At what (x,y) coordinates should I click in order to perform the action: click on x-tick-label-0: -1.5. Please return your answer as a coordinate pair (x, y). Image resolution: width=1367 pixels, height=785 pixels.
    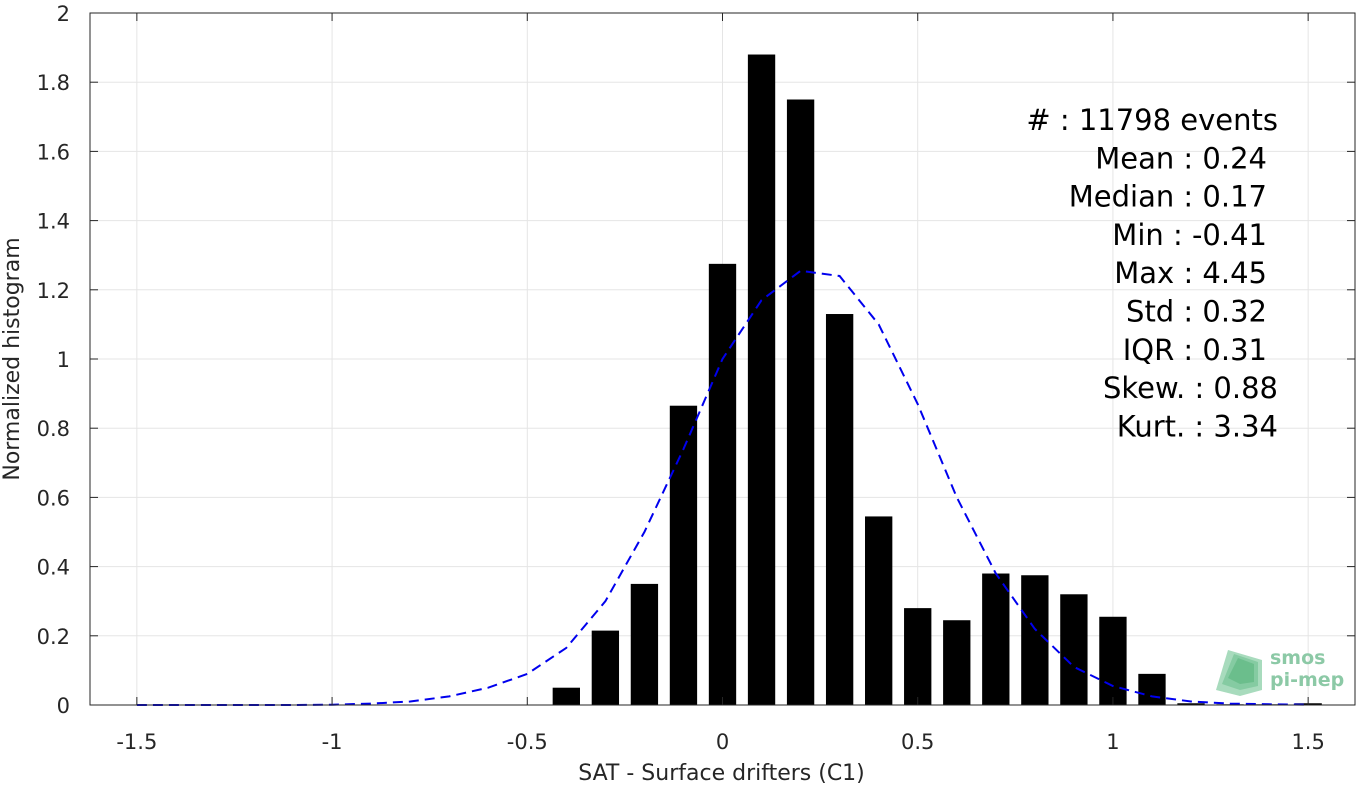
    Looking at the image, I should click on (136, 742).